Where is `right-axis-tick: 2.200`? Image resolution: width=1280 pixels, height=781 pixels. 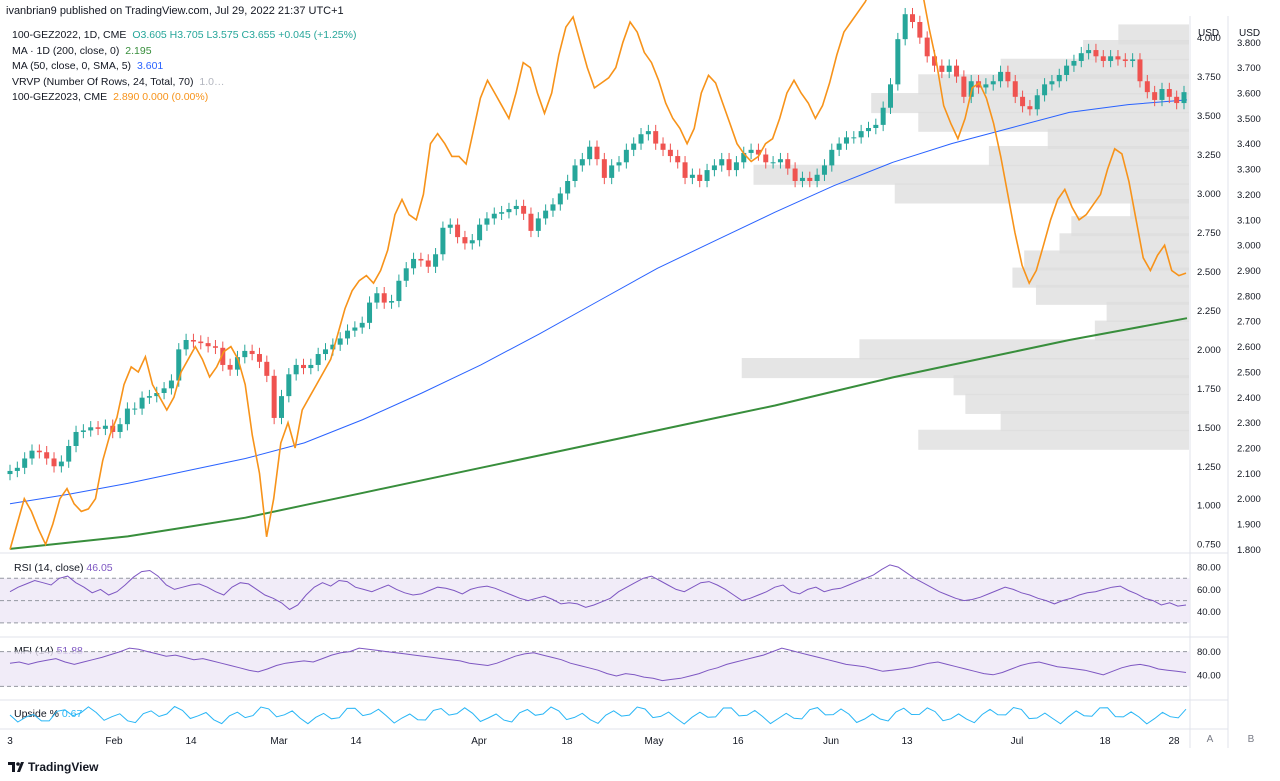
right-axis-tick: 2.200 is located at coordinates (1249, 449).